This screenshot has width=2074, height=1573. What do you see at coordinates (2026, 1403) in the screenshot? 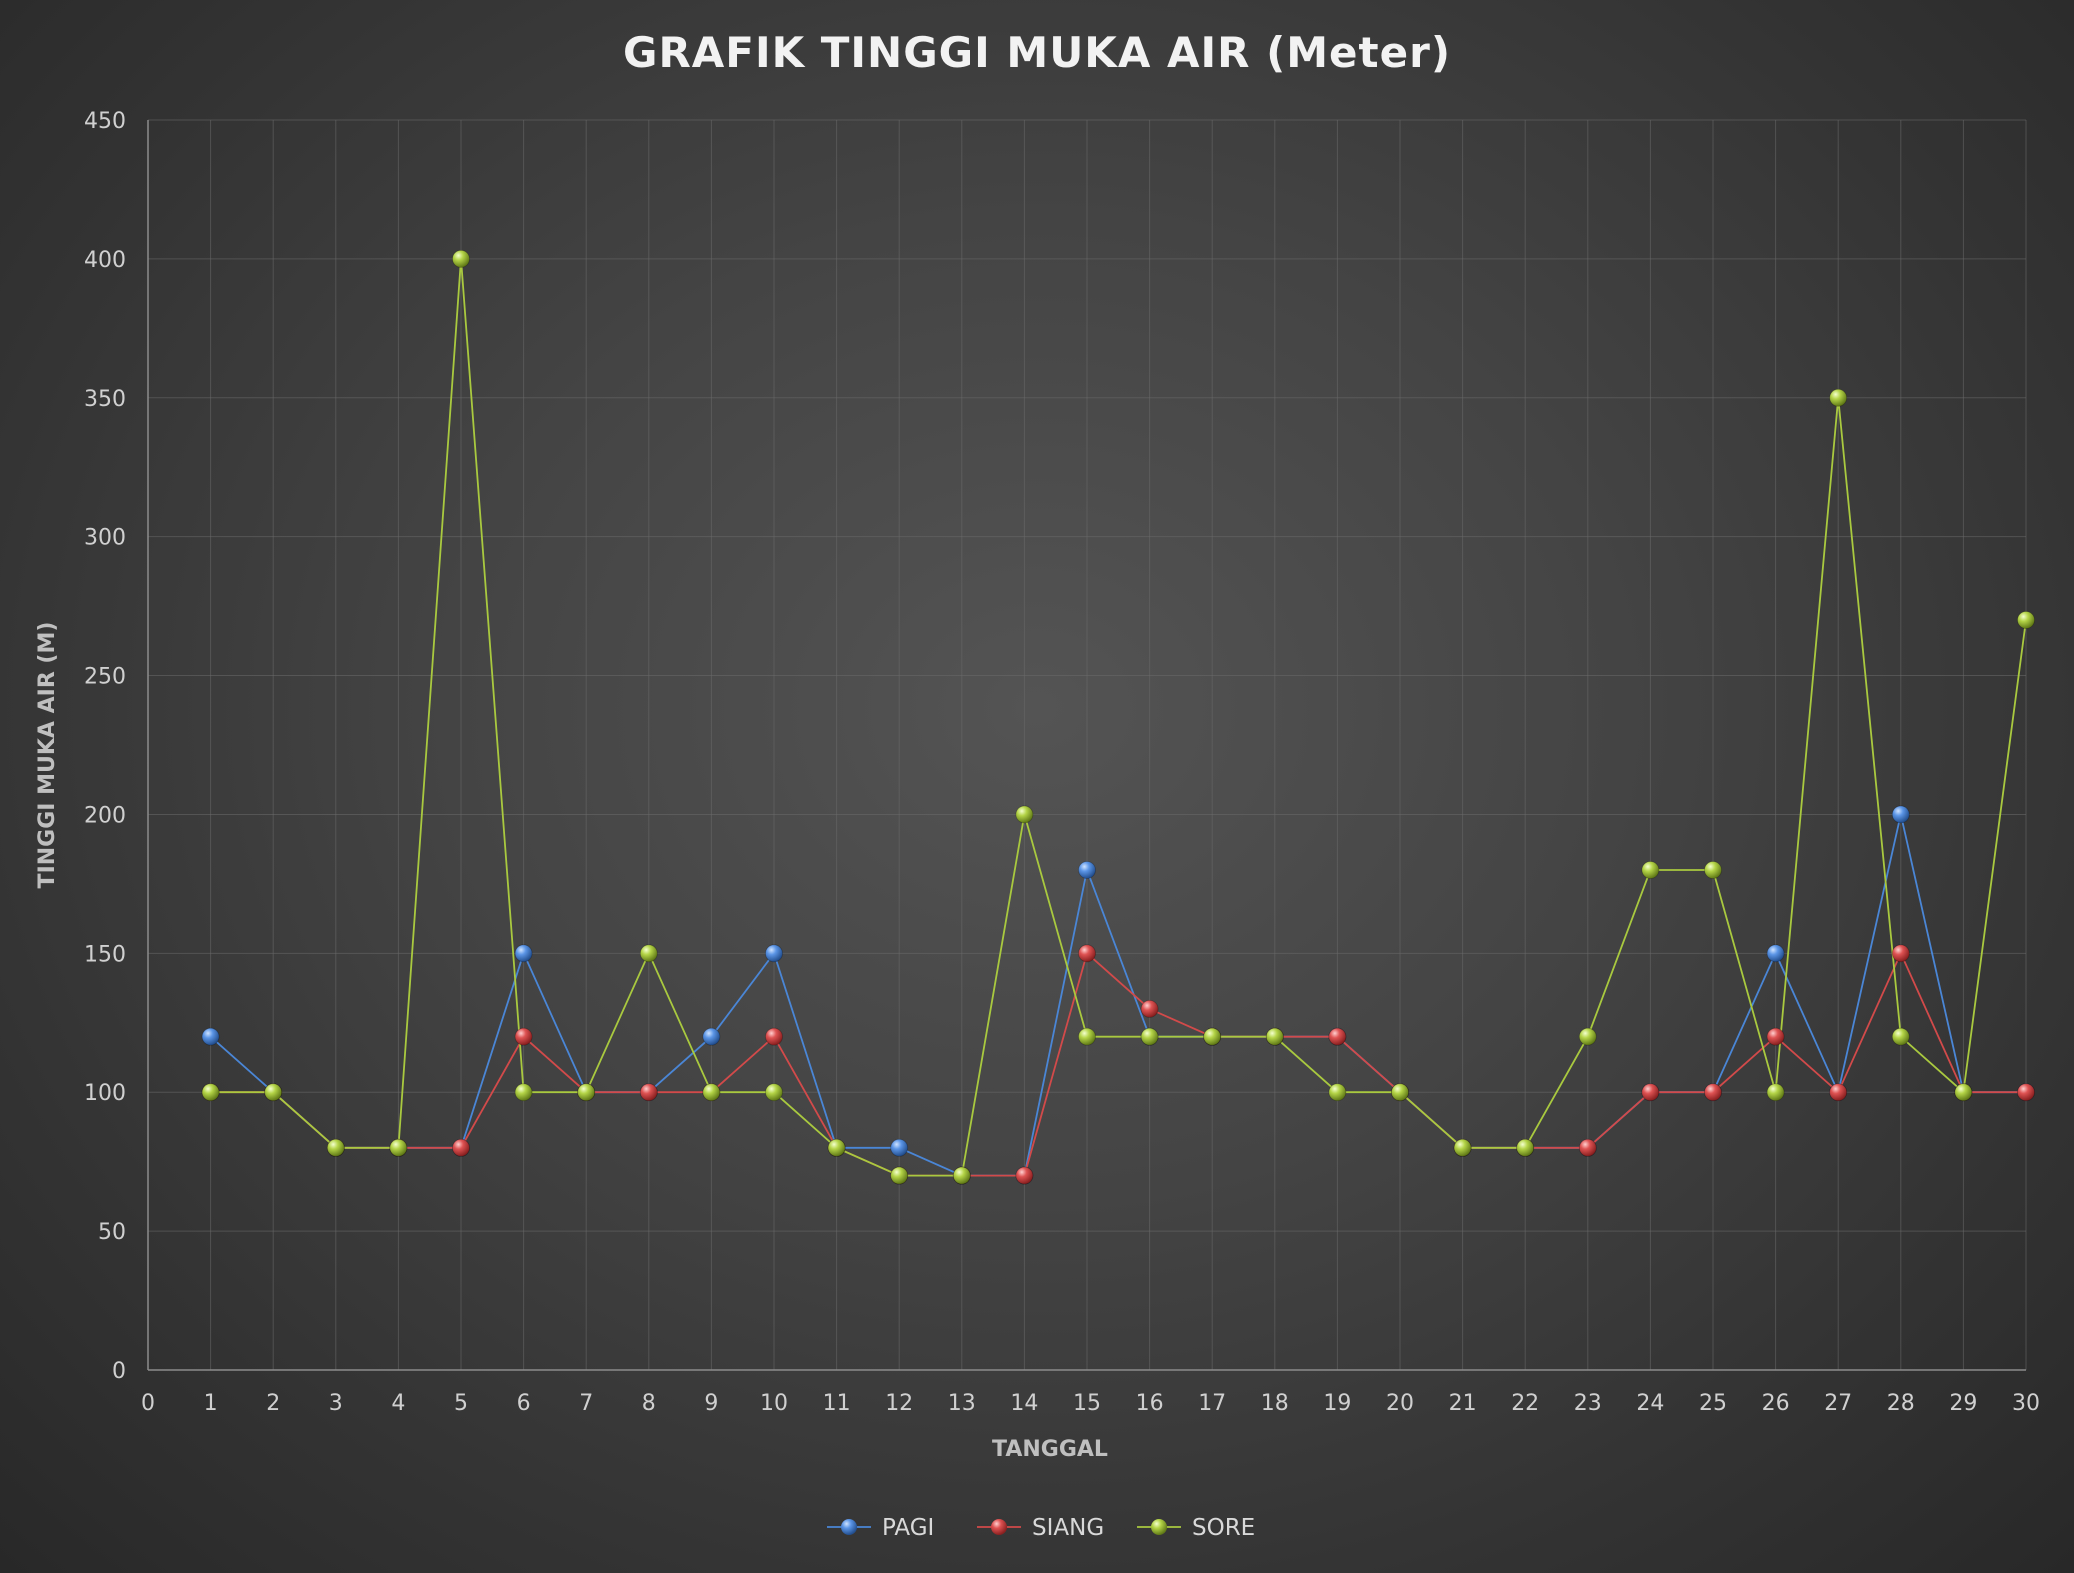
I see `x-tick-label: 30` at bounding box center [2026, 1403].